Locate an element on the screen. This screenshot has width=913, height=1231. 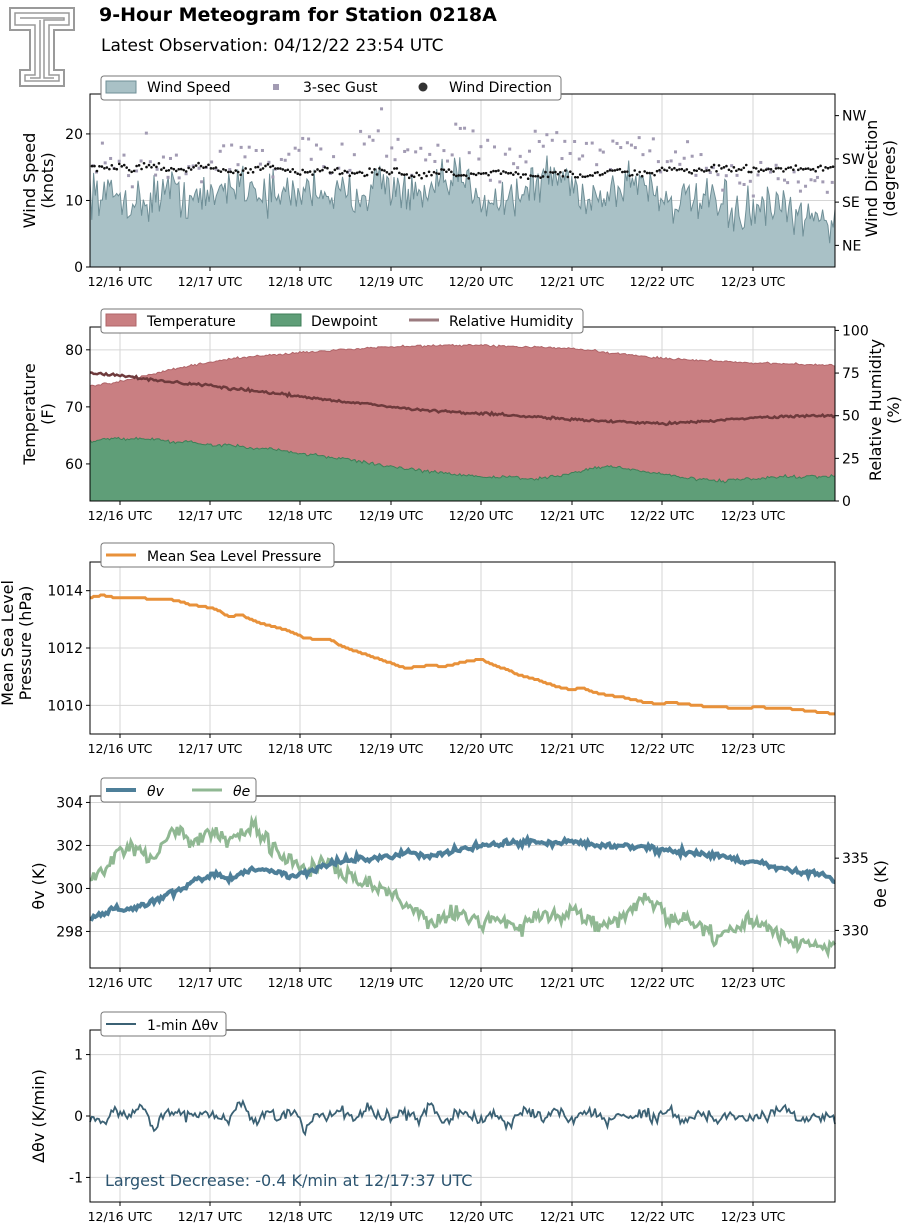
x-tick-label: 12/23 UTC is located at coordinates (753, 1216).